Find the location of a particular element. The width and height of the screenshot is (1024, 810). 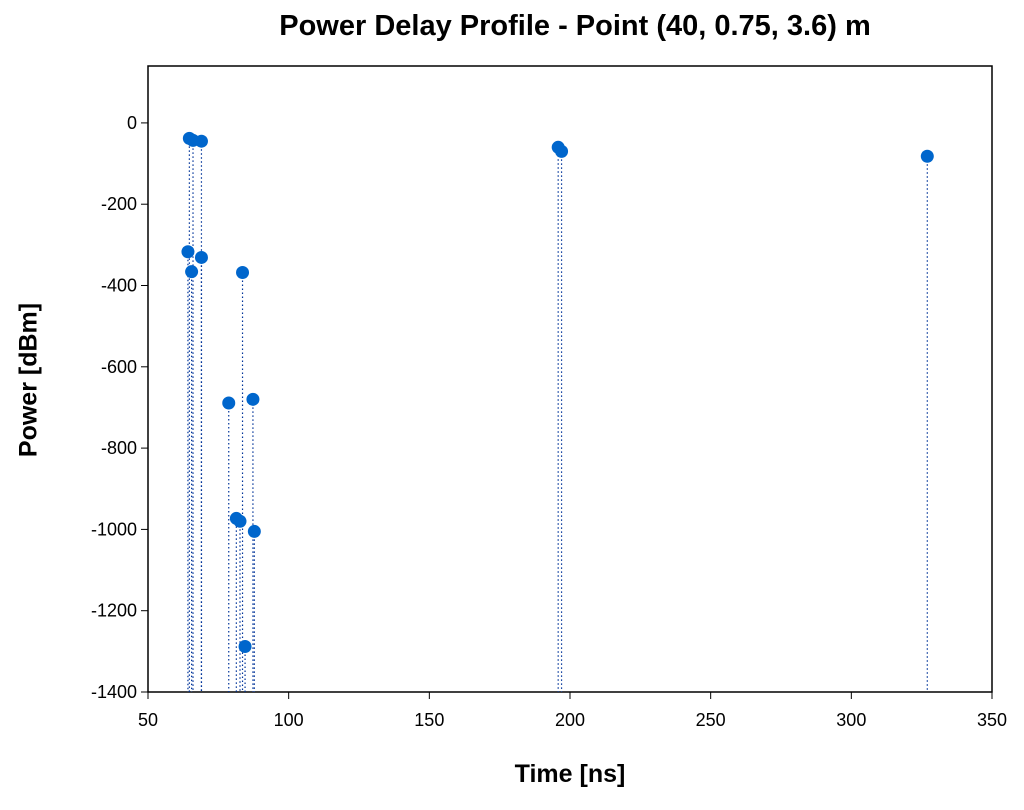

x-axis: 50 100 150 200 250 300 350 is located at coordinates (572, 711).